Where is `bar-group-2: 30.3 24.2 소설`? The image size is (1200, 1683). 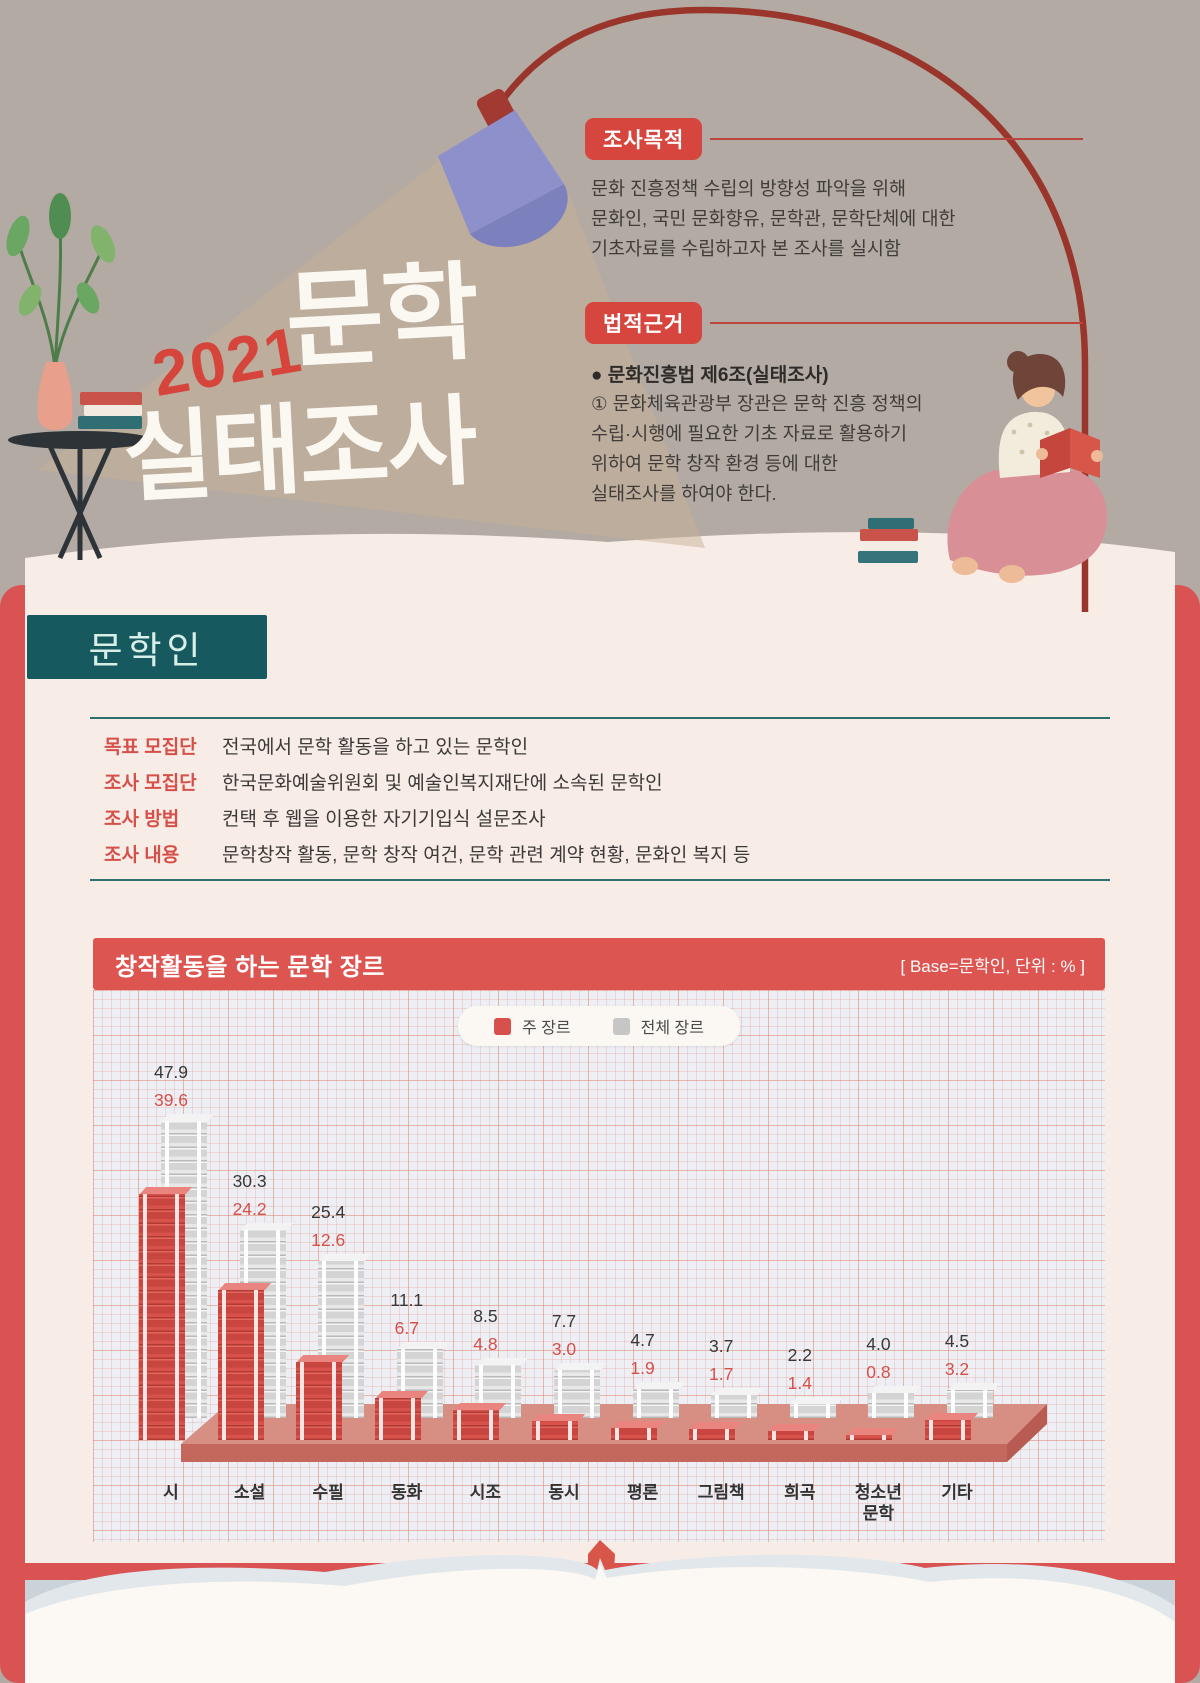 bar-group-2: 30.3 24.2 소설 is located at coordinates (250, 1266).